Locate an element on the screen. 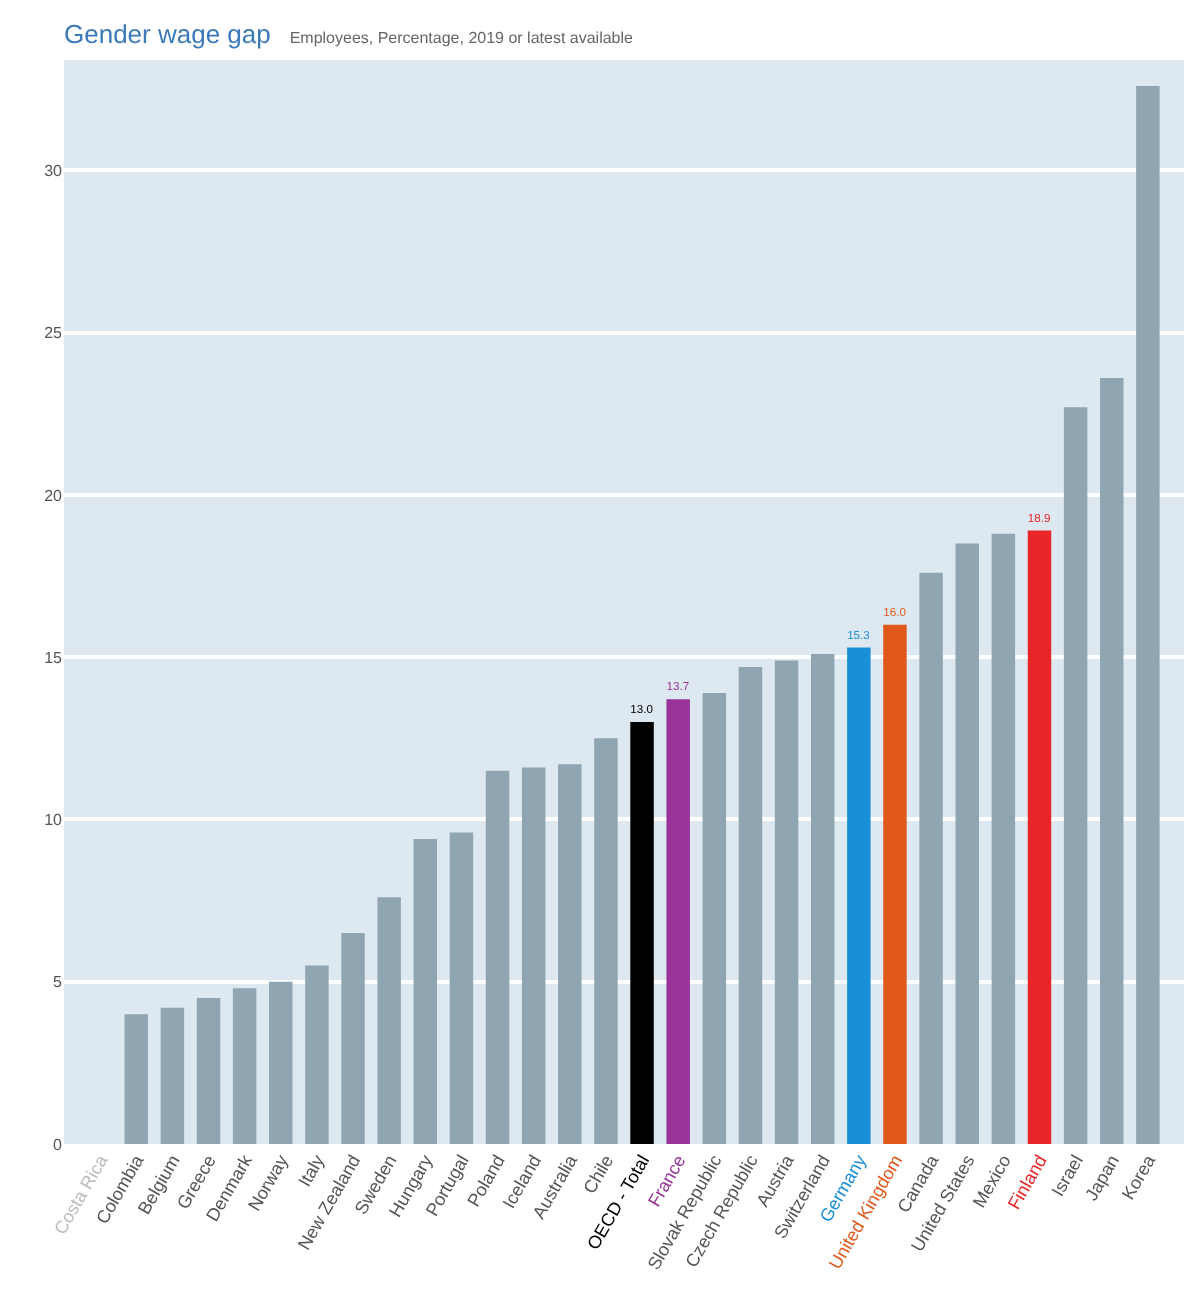 This screenshot has width=1204, height=1304. y-tick-label: 10 is located at coordinates (54, 820).